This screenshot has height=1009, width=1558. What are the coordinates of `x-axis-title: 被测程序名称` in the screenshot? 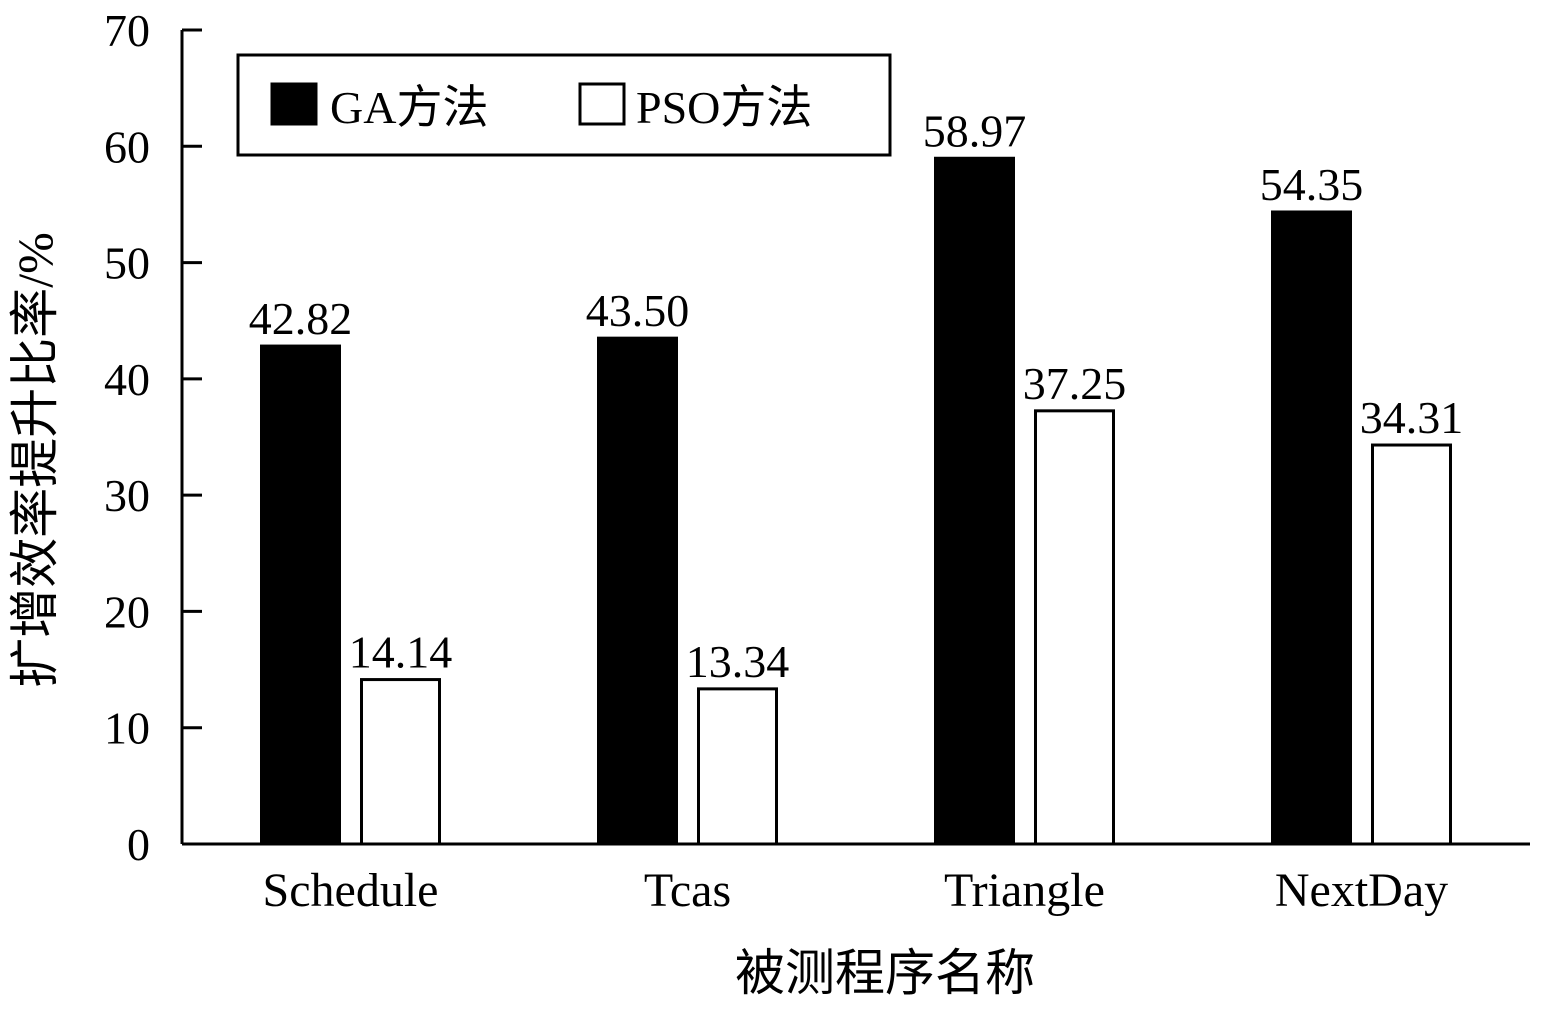 It's located at (885, 973).